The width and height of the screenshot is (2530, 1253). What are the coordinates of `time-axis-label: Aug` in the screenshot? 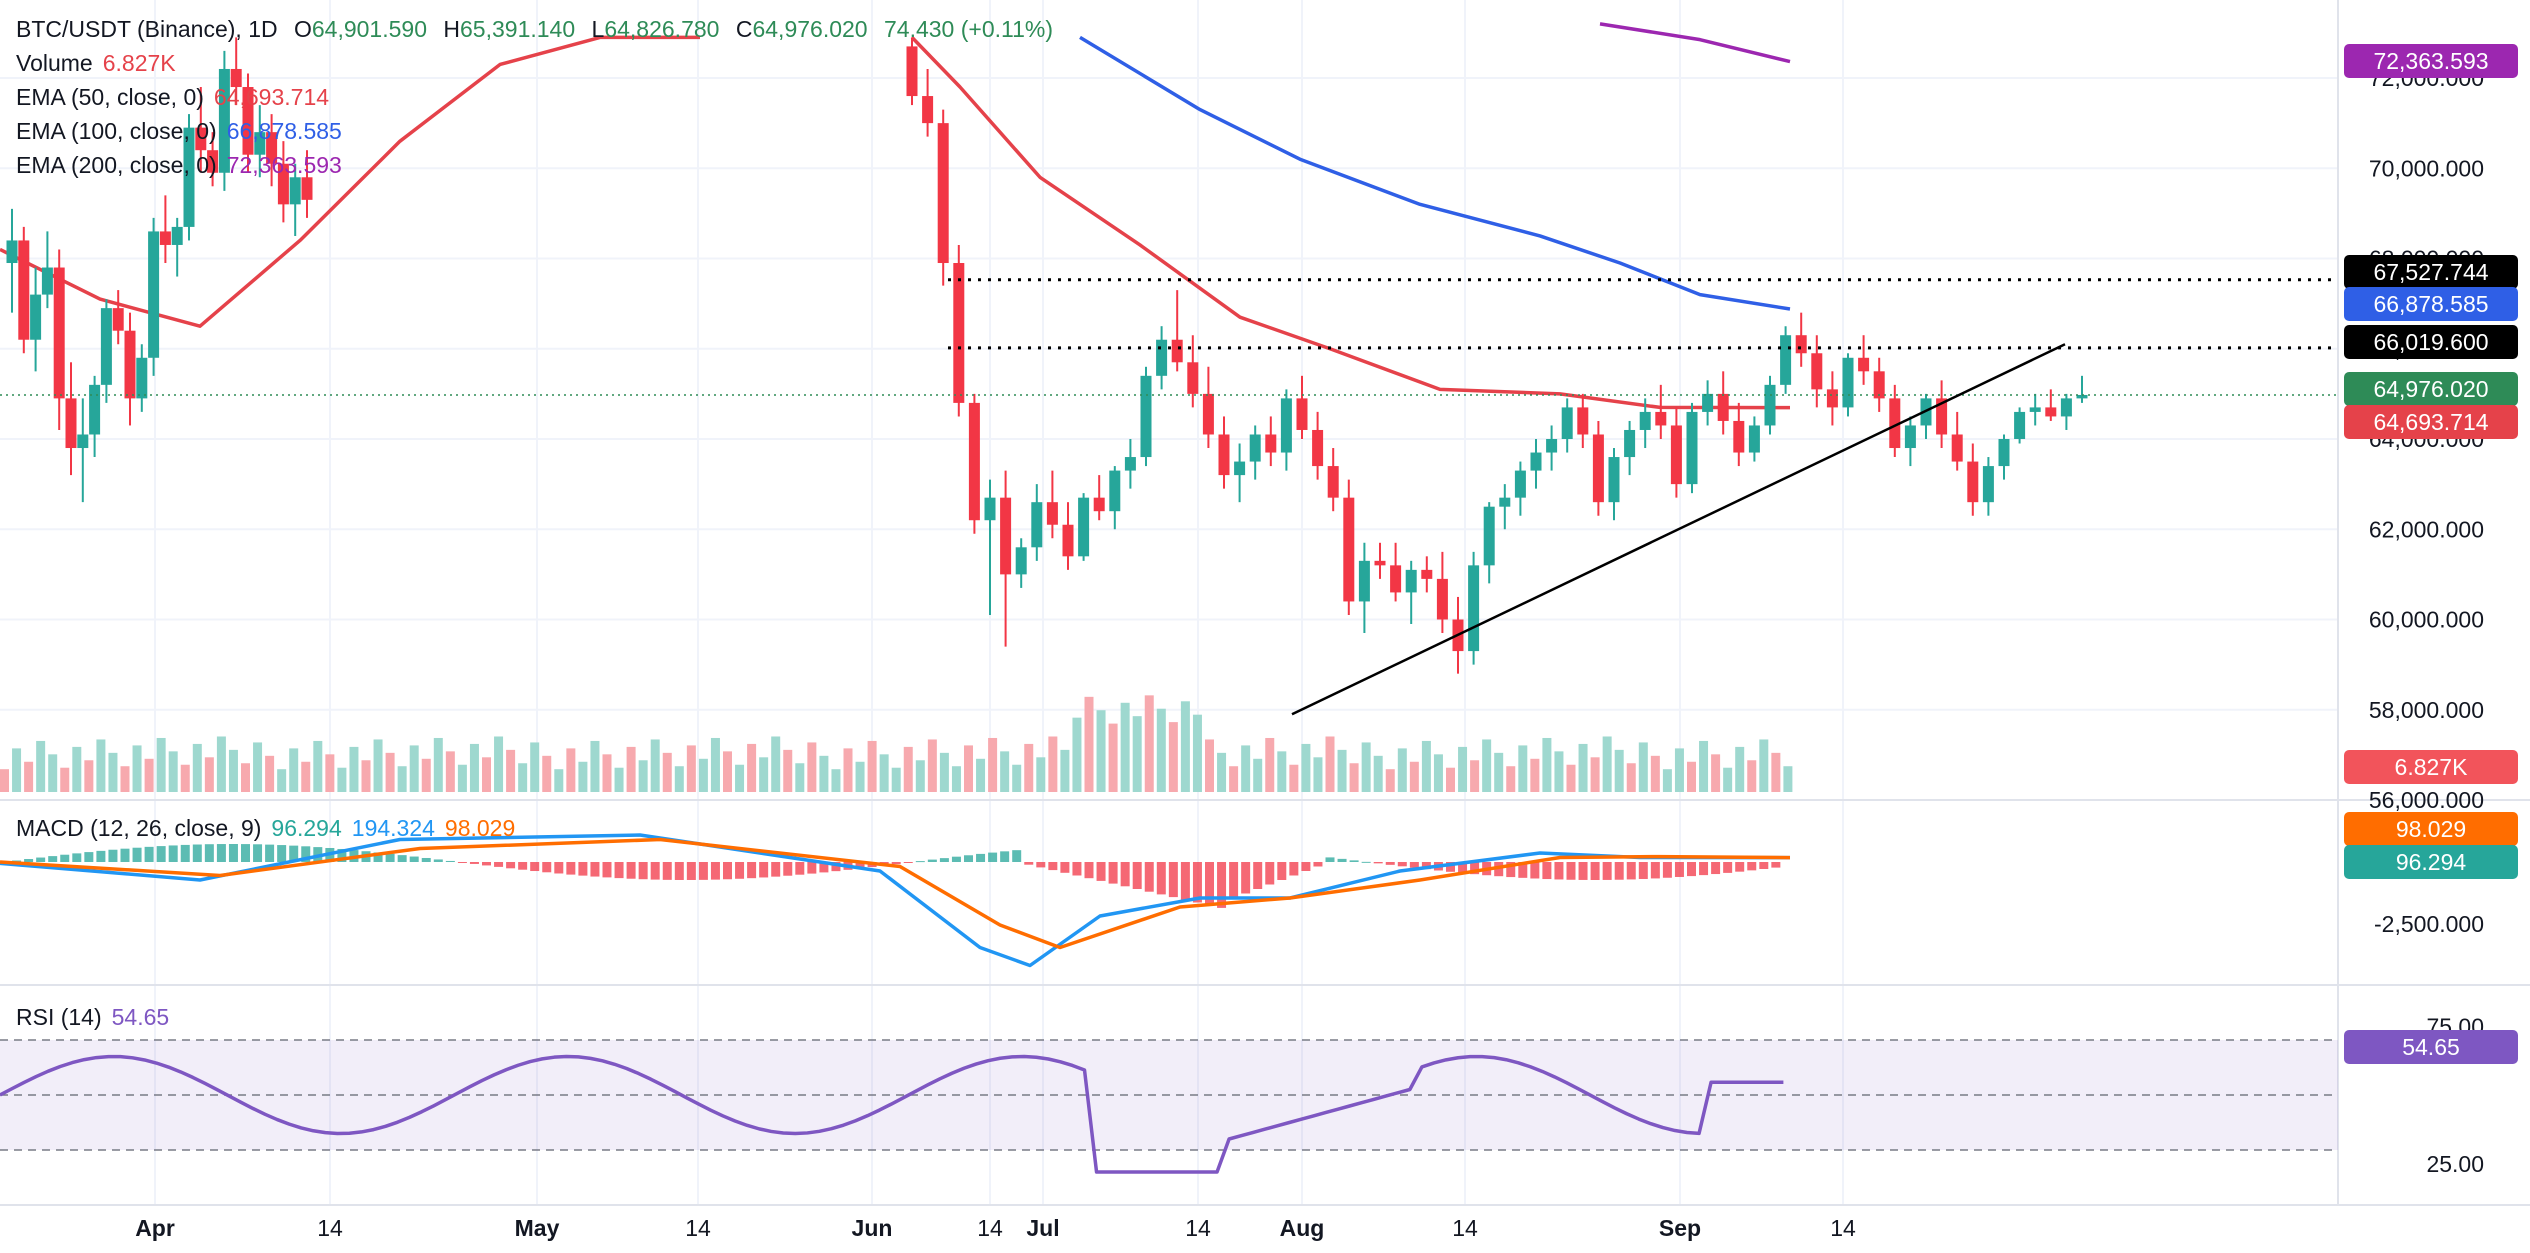 It's located at (1302, 1228).